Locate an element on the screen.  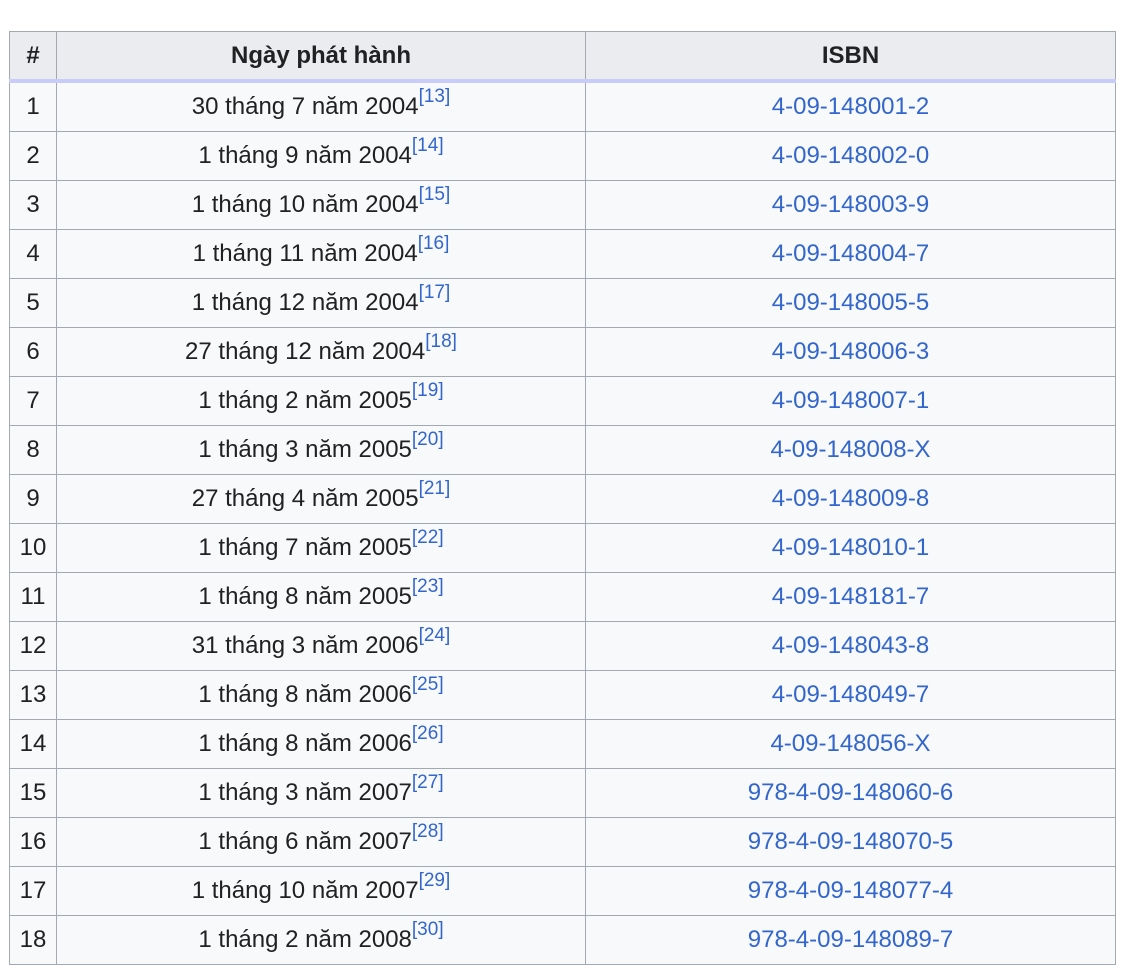
reference-link: [19] is located at coordinates (427, 390).